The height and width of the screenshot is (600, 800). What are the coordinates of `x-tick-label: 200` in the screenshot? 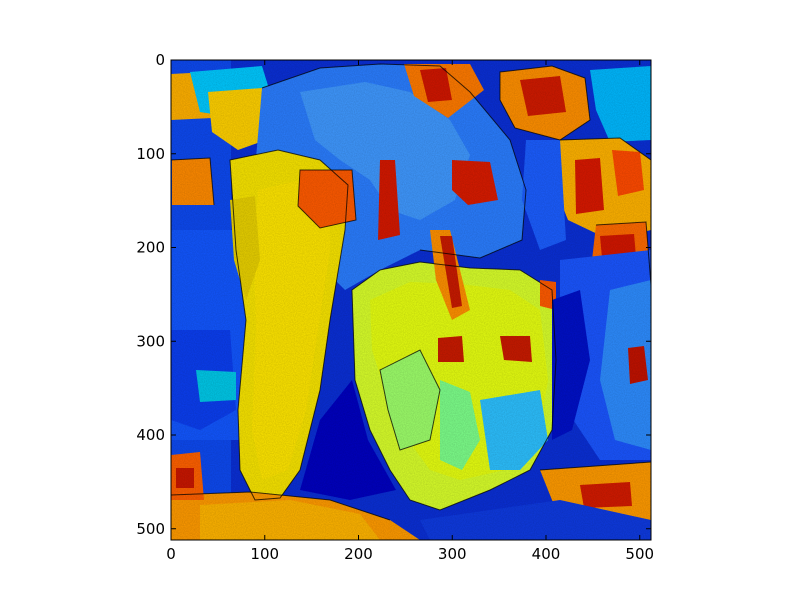 It's located at (358, 554).